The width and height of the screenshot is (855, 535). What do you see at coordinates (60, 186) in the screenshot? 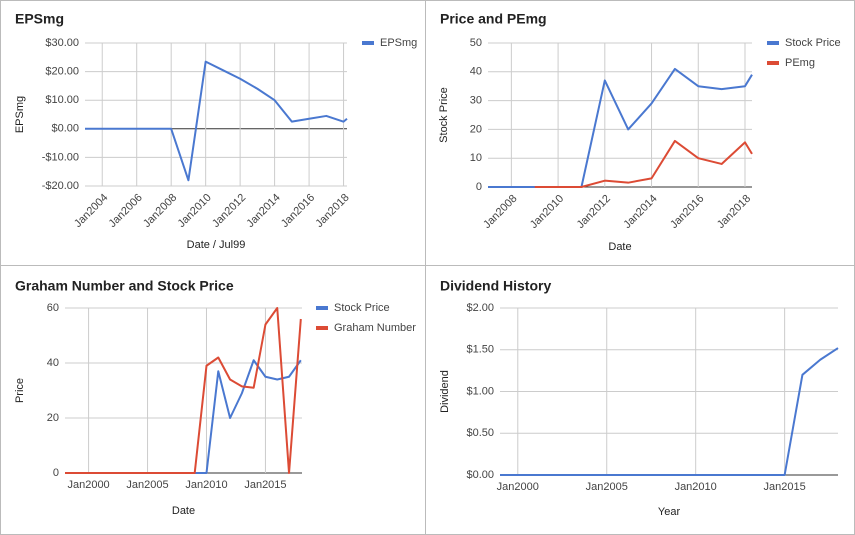
I see `y-tick-label: -$20.00` at bounding box center [60, 186].